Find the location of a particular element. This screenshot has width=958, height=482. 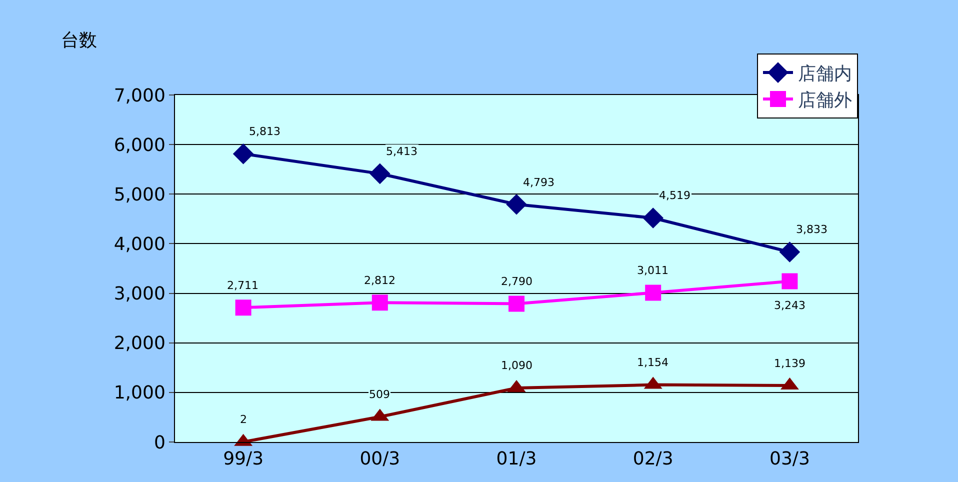

data-label: 3,011 is located at coordinates (652, 270).